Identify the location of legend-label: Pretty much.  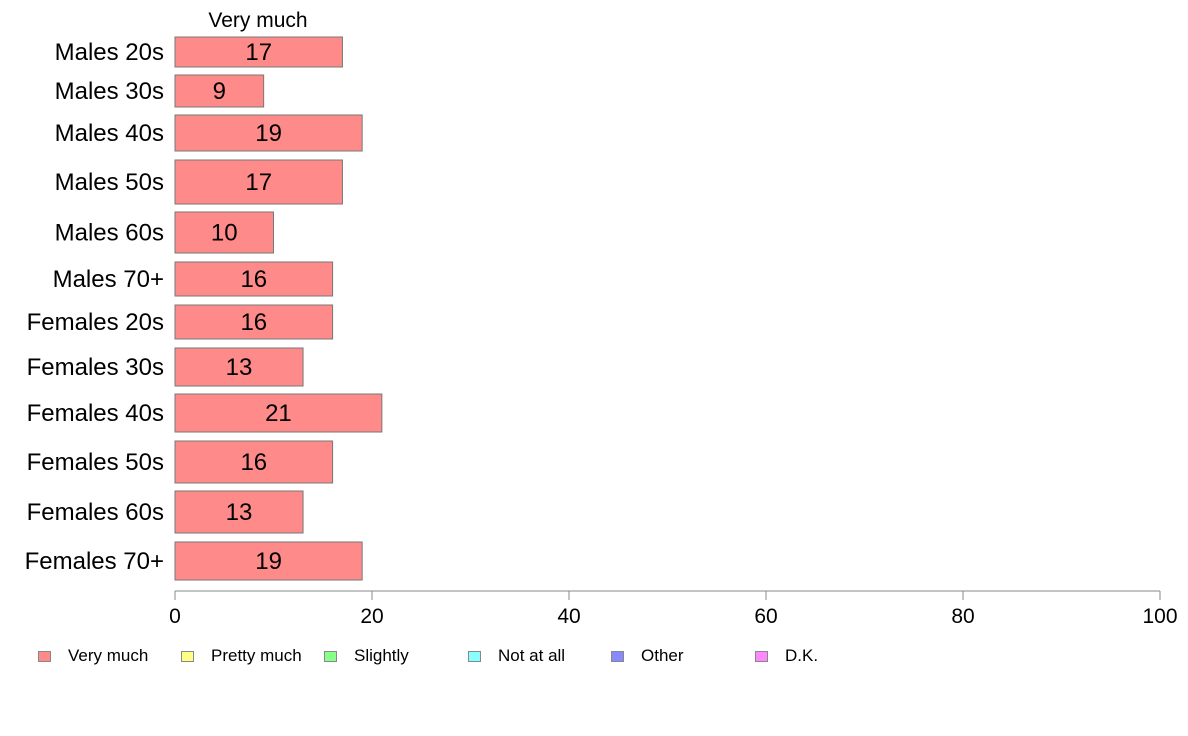
(256, 655).